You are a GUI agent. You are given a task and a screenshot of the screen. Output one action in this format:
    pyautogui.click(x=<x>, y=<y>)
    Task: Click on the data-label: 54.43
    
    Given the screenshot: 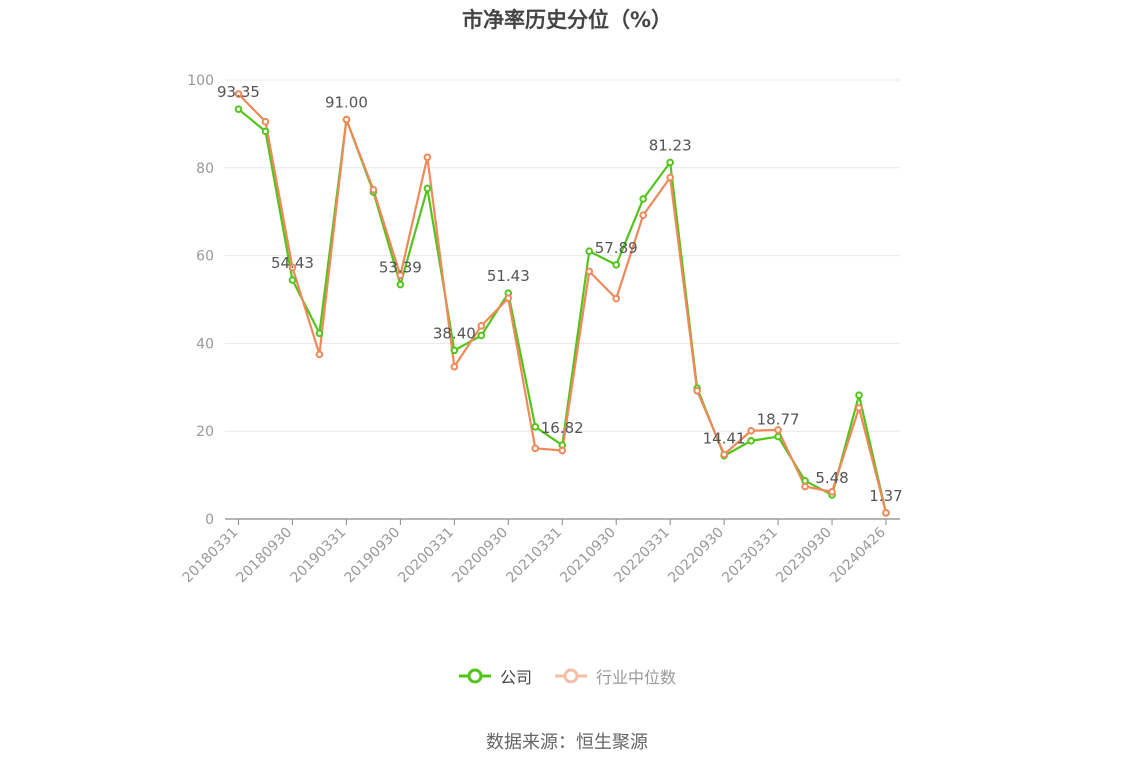 What is the action you would take?
    pyautogui.click(x=292, y=263)
    